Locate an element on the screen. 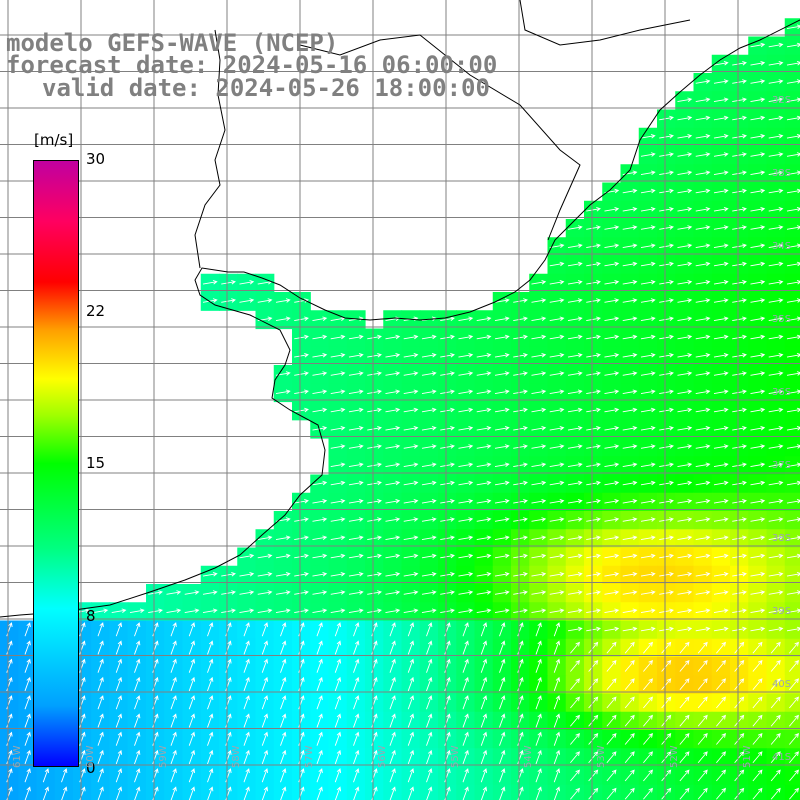 The height and width of the screenshot is (800, 800). lon-label: 52W is located at coordinates (674, 756).